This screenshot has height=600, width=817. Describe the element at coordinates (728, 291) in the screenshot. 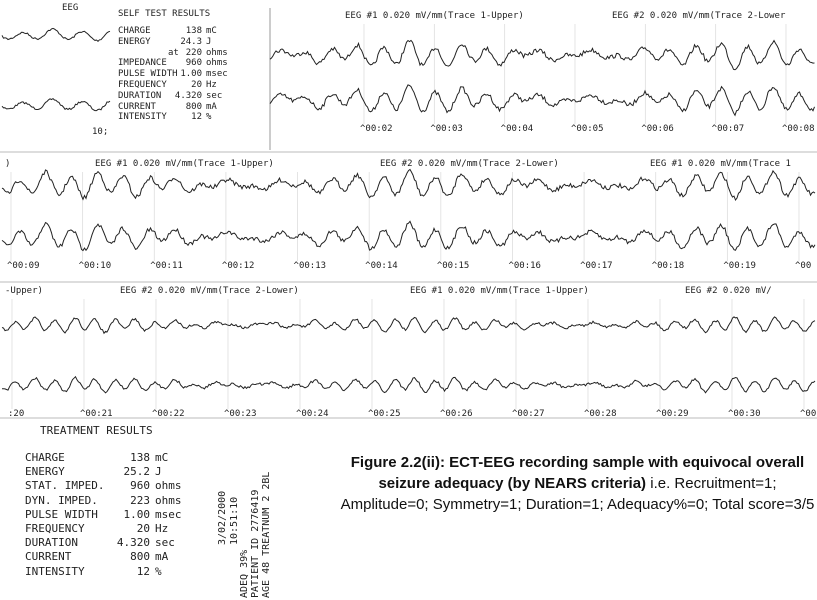

I see `channel-header: EEG #2 0.020 mV/` at that location.